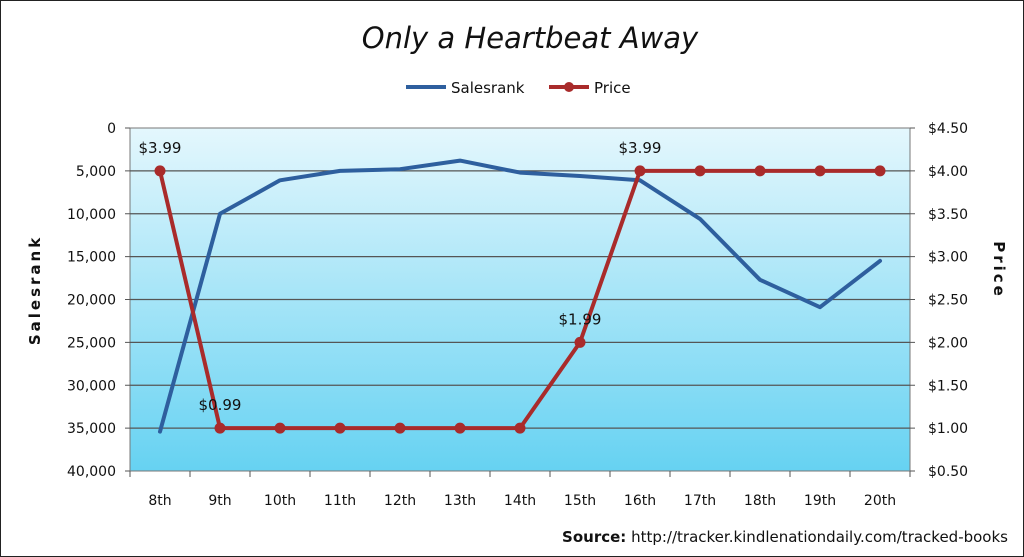 Image resolution: width=1024 pixels, height=557 pixels. I want to click on left-tick-label: 30,000, so click(91, 386).